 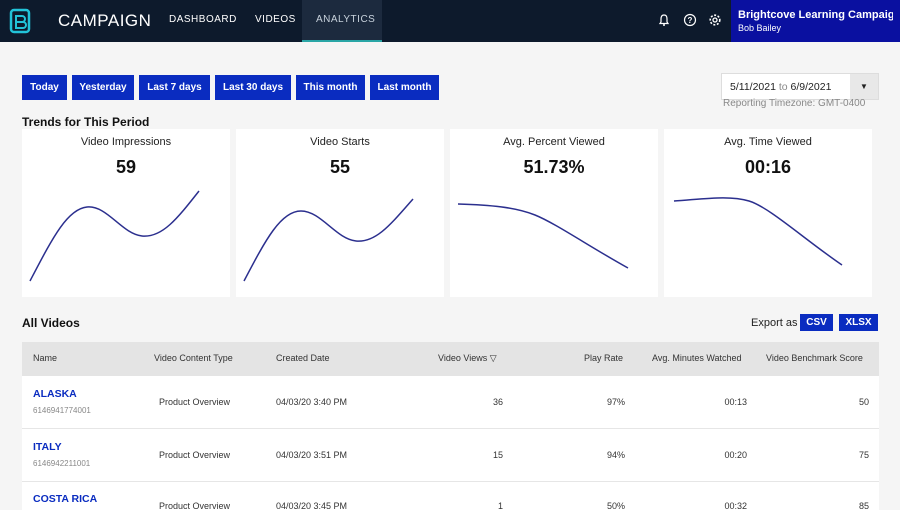 What do you see at coordinates (783, 87) in the screenshot?
I see `date-to: to` at bounding box center [783, 87].